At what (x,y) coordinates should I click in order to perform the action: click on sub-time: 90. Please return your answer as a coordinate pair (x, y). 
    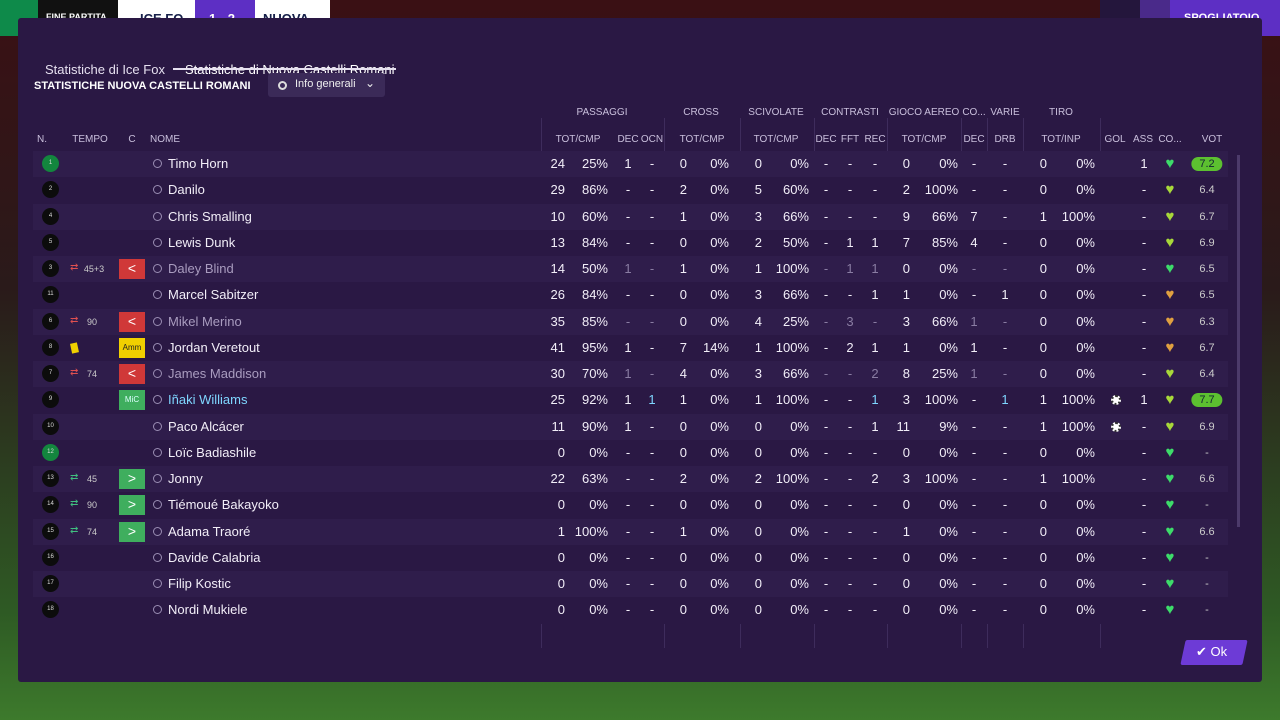
    Looking at the image, I should click on (92, 321).